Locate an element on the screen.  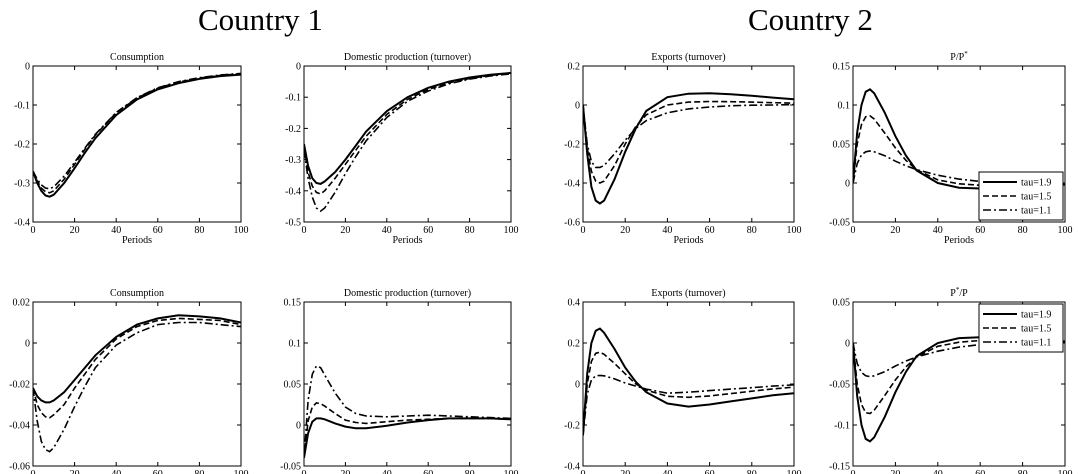
country-1-title: Country 1 is located at coordinates (260, 19).